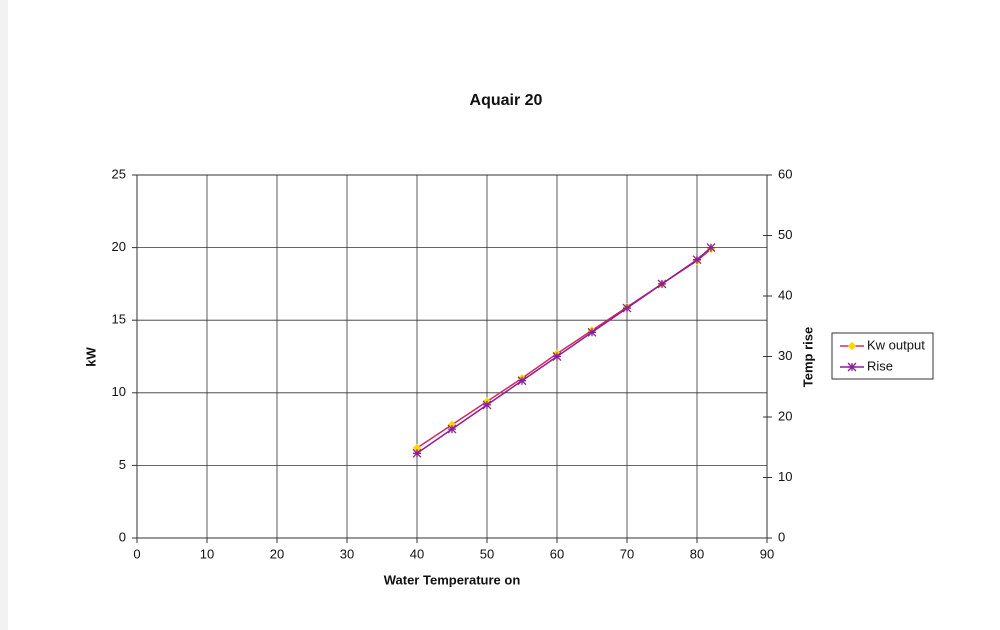 This screenshot has width=1000, height=630. What do you see at coordinates (896, 344) in the screenshot?
I see `legend-label: Kw output` at bounding box center [896, 344].